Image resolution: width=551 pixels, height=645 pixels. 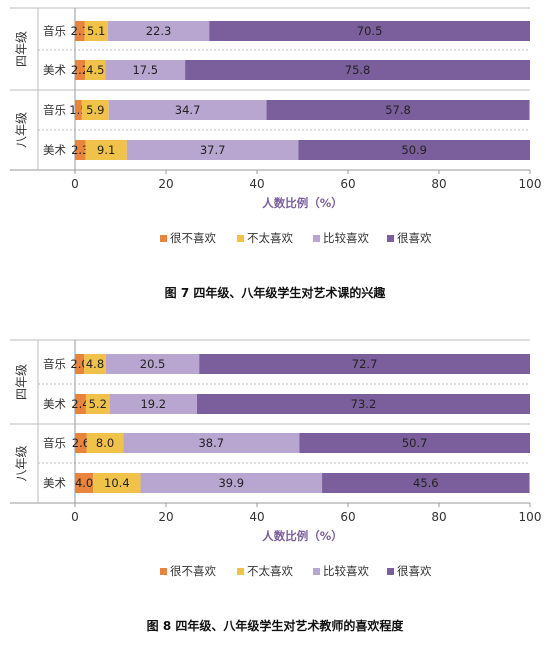 What do you see at coordinates (95, 110) in the screenshot?
I see `data-label: 5.9` at bounding box center [95, 110].